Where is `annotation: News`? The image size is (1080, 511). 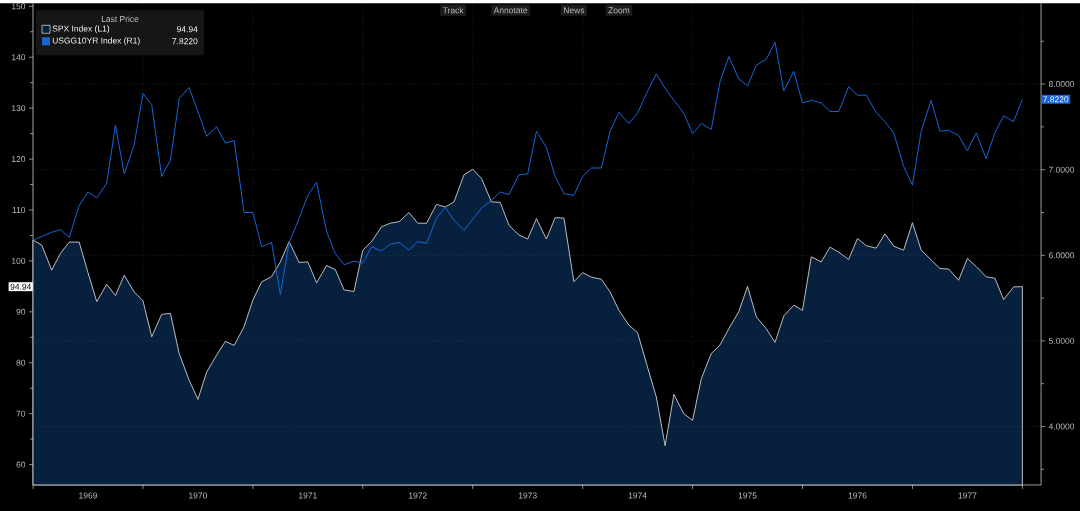
annotation: News is located at coordinates (574, 10).